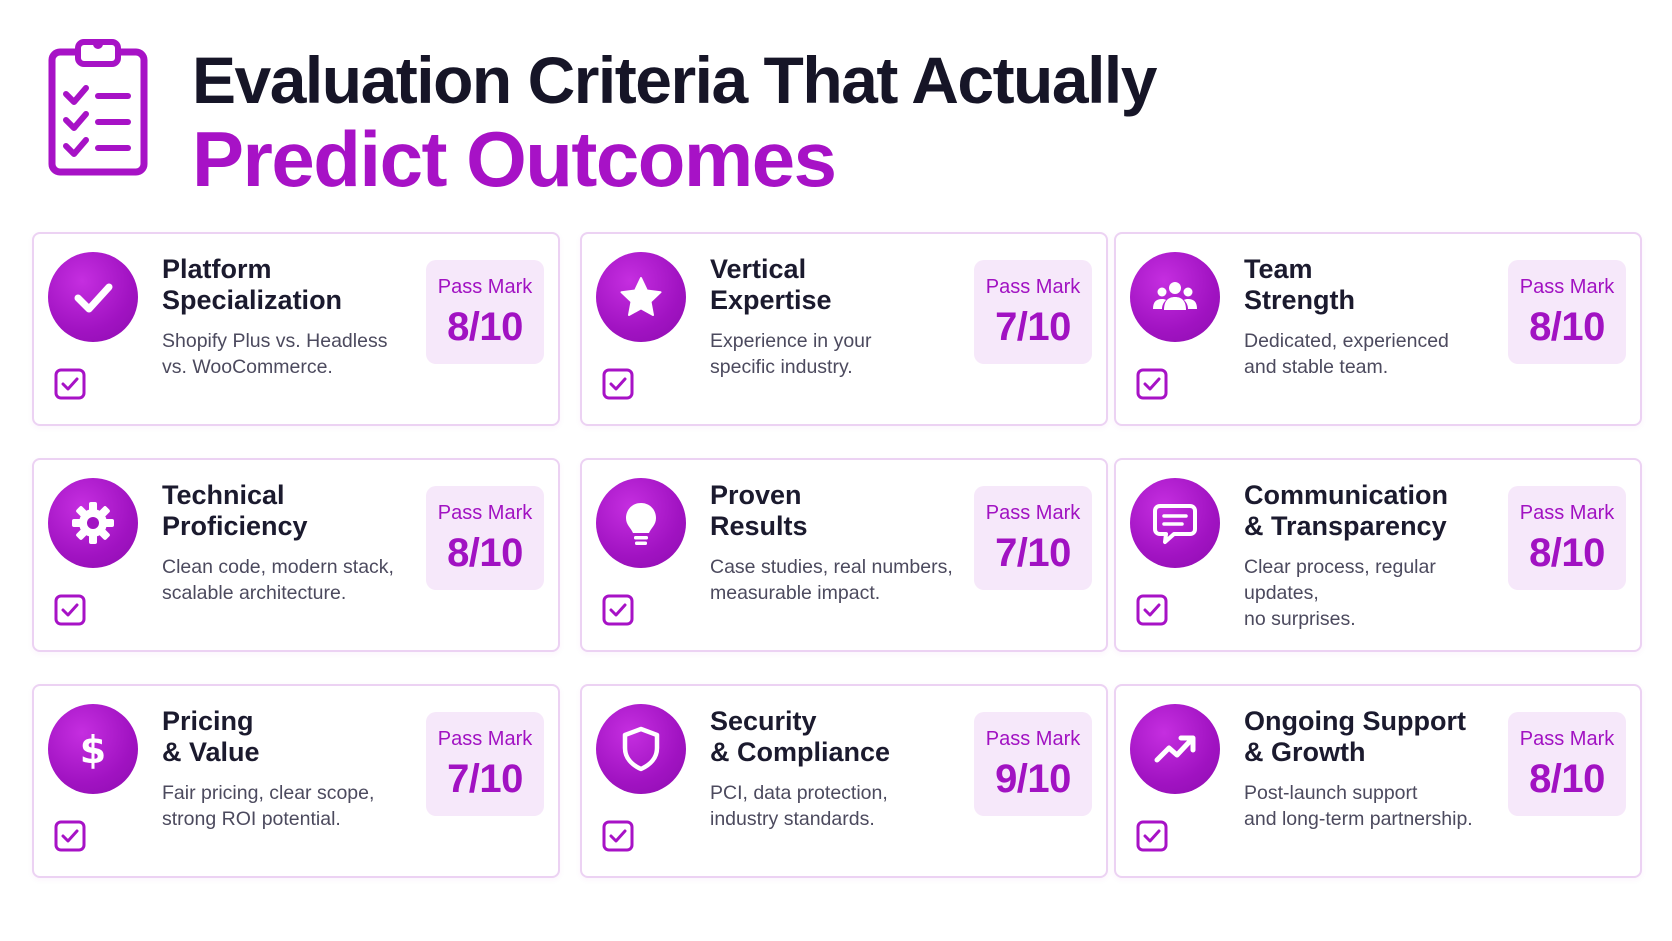 This screenshot has height=941, width=1672. What do you see at coordinates (641, 749) in the screenshot?
I see `shield-icon` at bounding box center [641, 749].